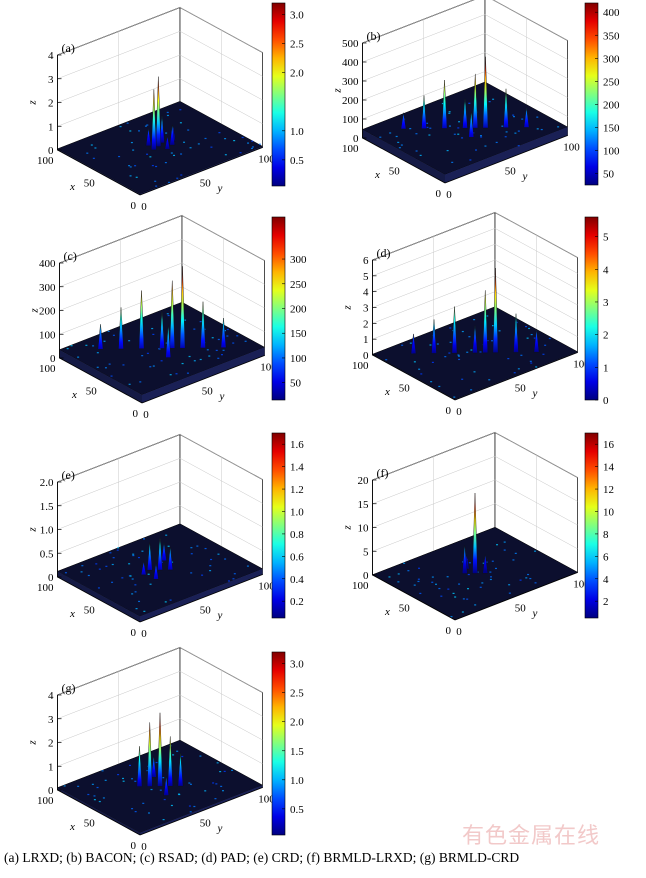 The image size is (646, 878). What do you see at coordinates (459, 632) in the screenshot?
I see `y-tick-label: 0` at bounding box center [459, 632].